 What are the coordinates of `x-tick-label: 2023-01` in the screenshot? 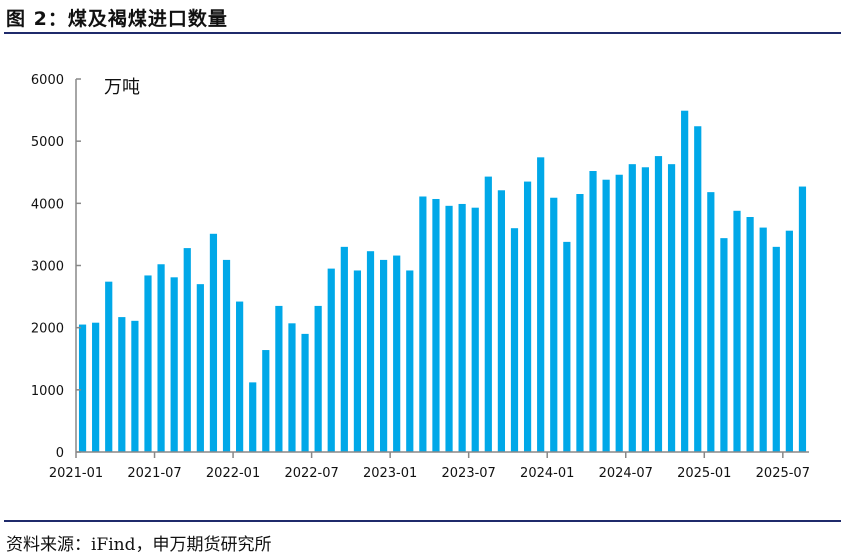 It's located at (390, 473).